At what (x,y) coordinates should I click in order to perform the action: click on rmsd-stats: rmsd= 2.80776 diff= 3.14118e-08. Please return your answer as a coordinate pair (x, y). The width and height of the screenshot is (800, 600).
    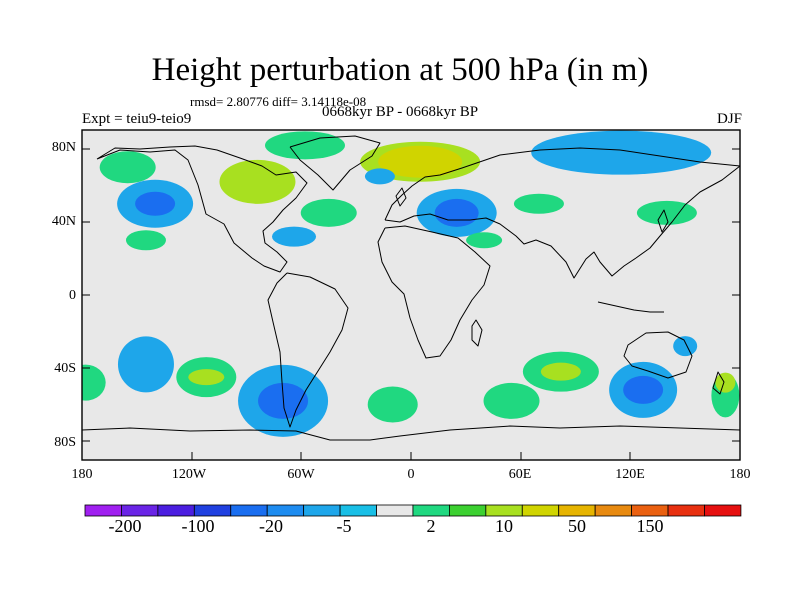
    Looking at the image, I should click on (278, 101).